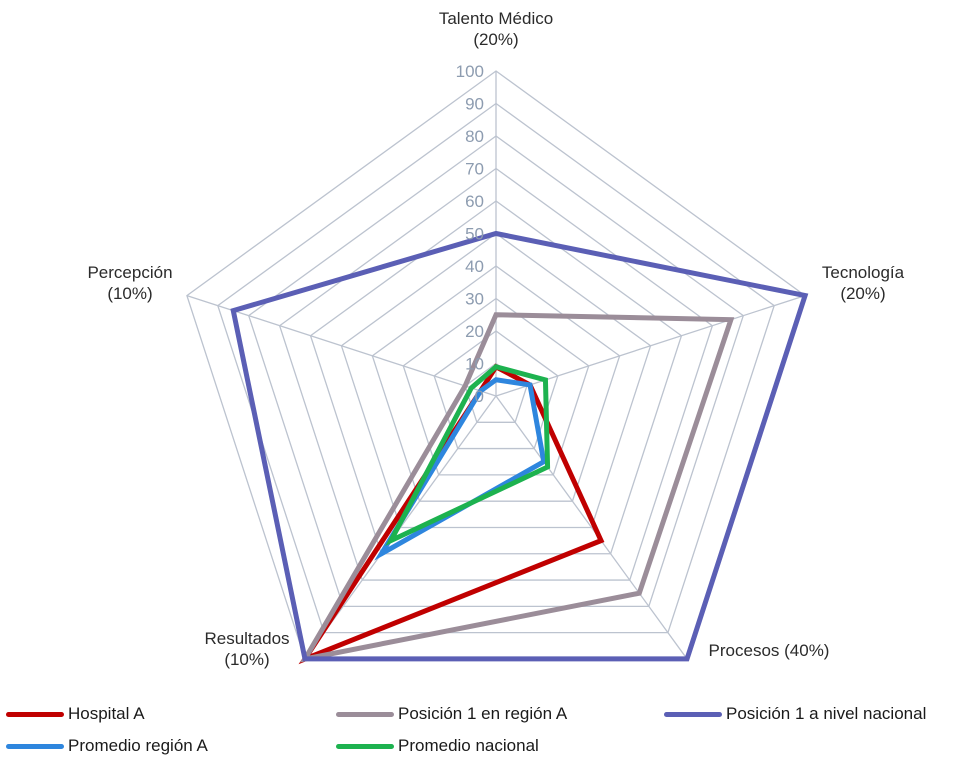 Image resolution: width=976 pixels, height=760 pixels. Describe the element at coordinates (474, 331) in the screenshot. I see `tick-label: 20` at that location.